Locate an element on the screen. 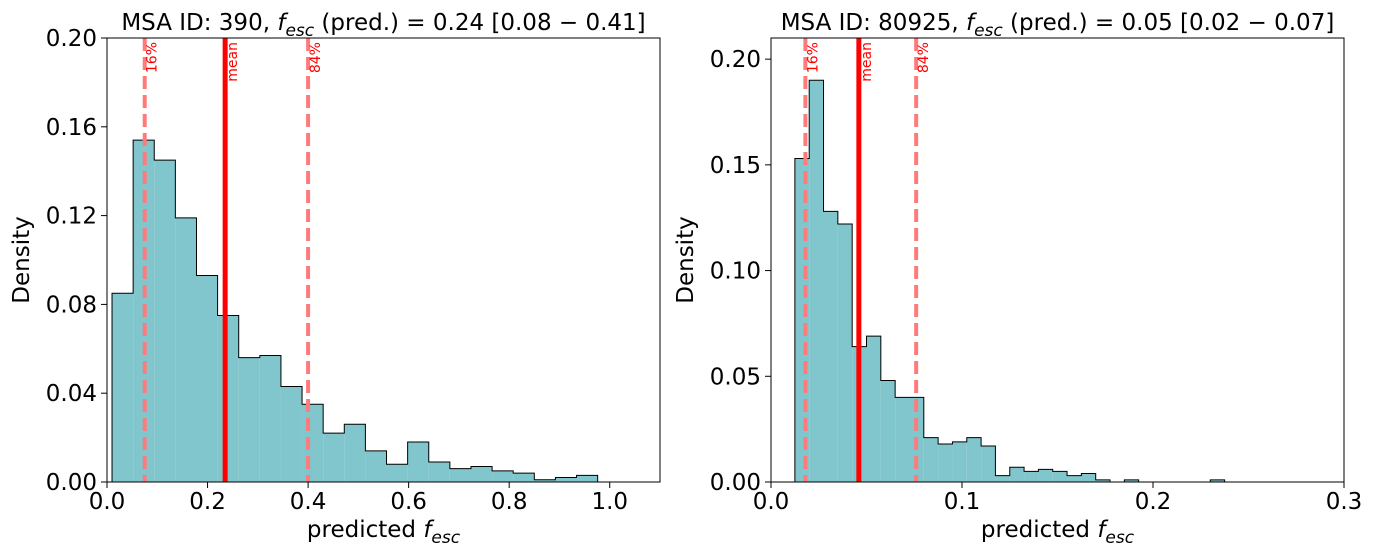  left-x-tick-label: 0.6 is located at coordinates (408, 502).